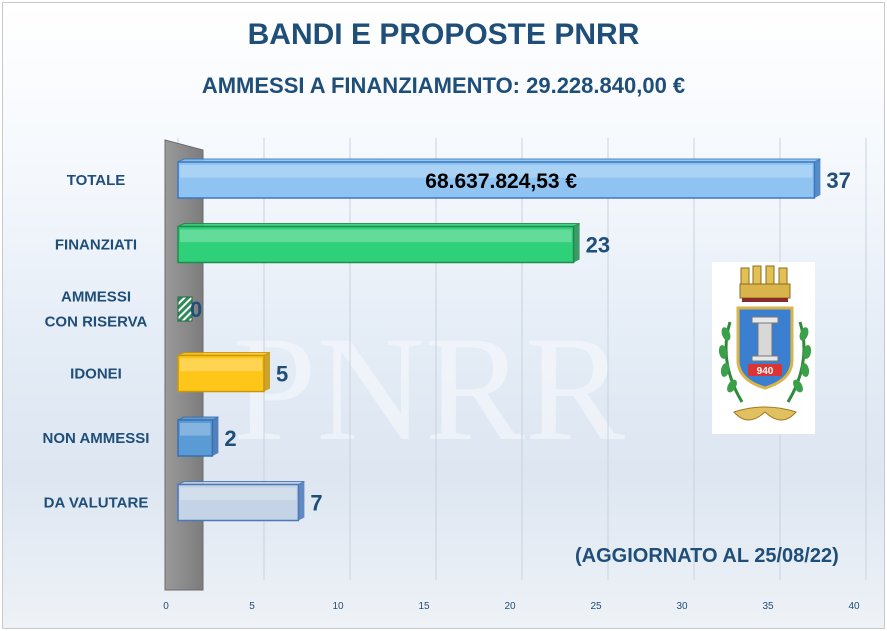  Describe the element at coordinates (316, 503) in the screenshot. I see `value-label: 7` at that location.